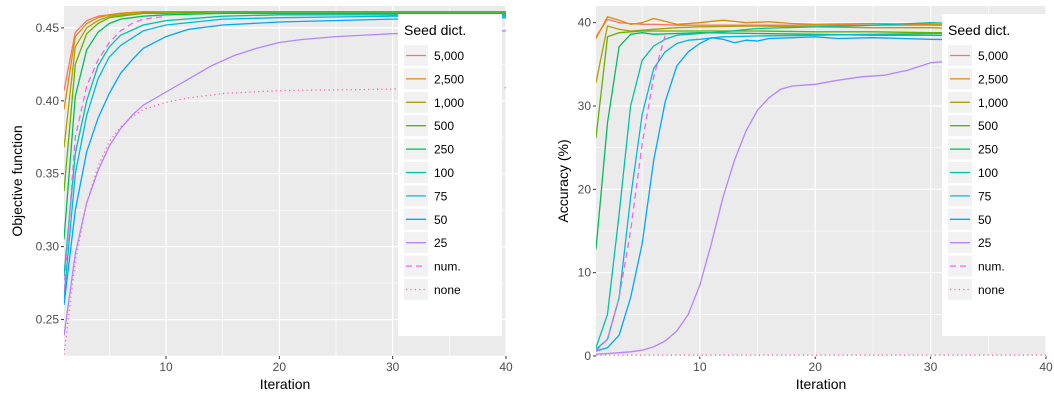 This screenshot has height=398, width=1054. What do you see at coordinates (585, 273) in the screenshot?
I see `y-tick-label: 10` at bounding box center [585, 273].